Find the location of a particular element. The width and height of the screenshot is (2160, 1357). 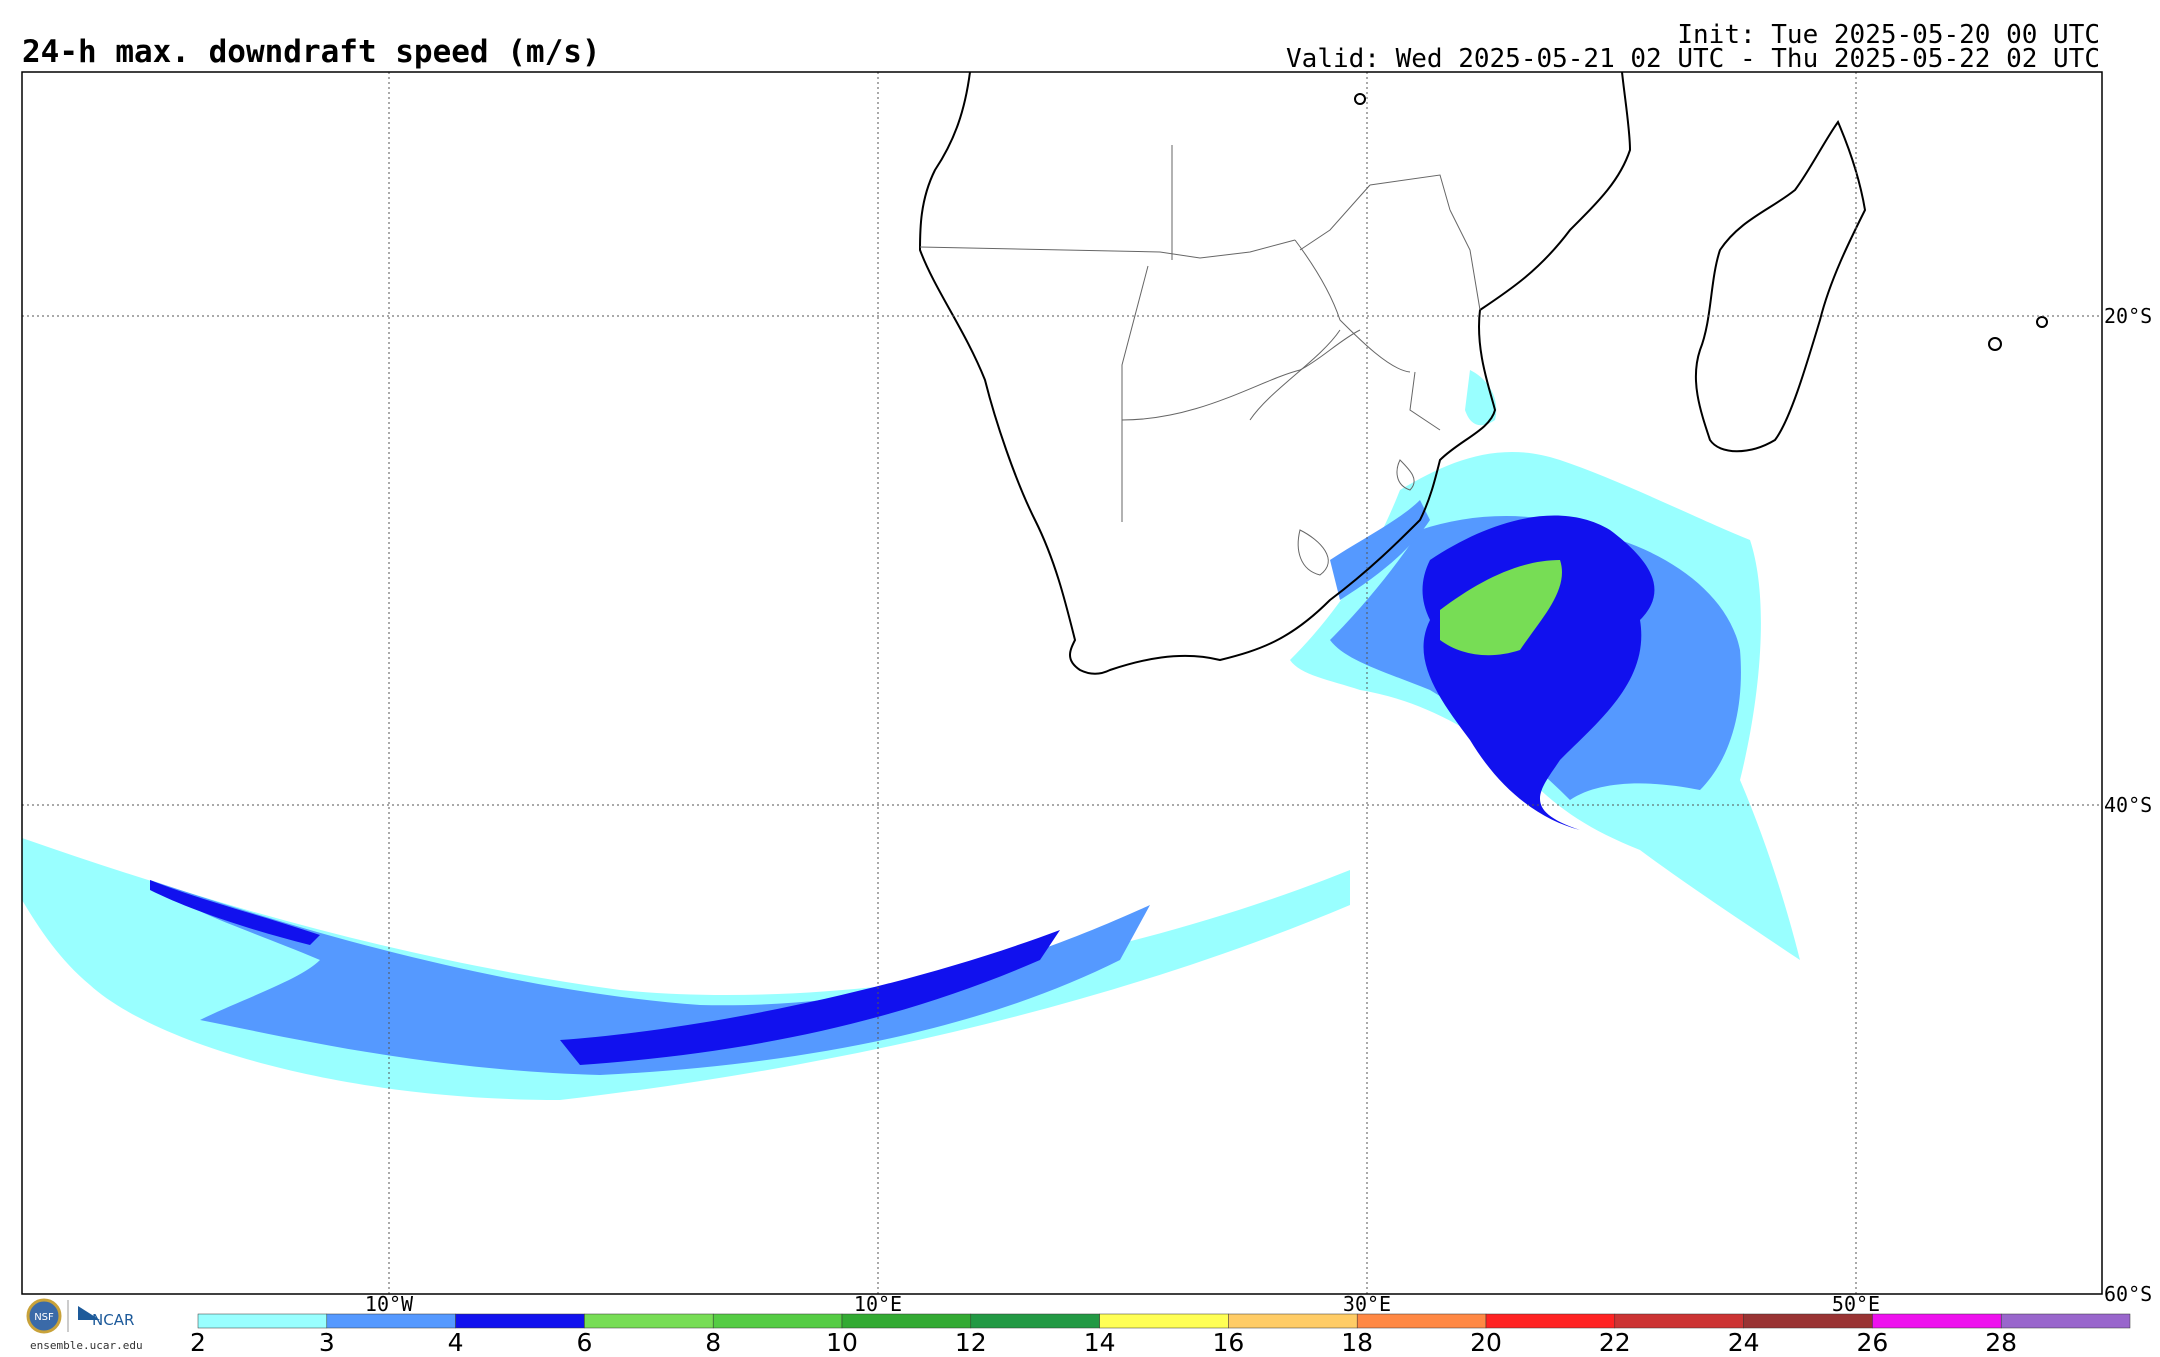

colorbar-tick-label: 4 is located at coordinates (455, 1342).